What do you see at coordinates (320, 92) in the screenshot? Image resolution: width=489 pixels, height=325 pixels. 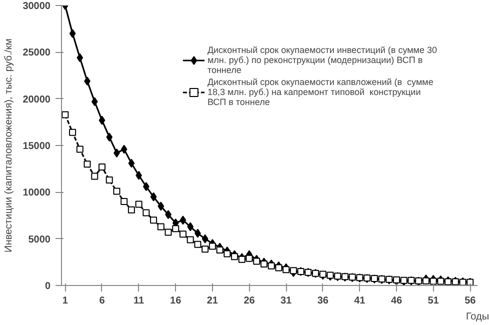 I see `legend-label: Дисконтный срок окупаемости капвложений (в сумме 18,3 млн. руб.) на капремонт типовой конструкции ВСП в тоннеле` at bounding box center [320, 92].